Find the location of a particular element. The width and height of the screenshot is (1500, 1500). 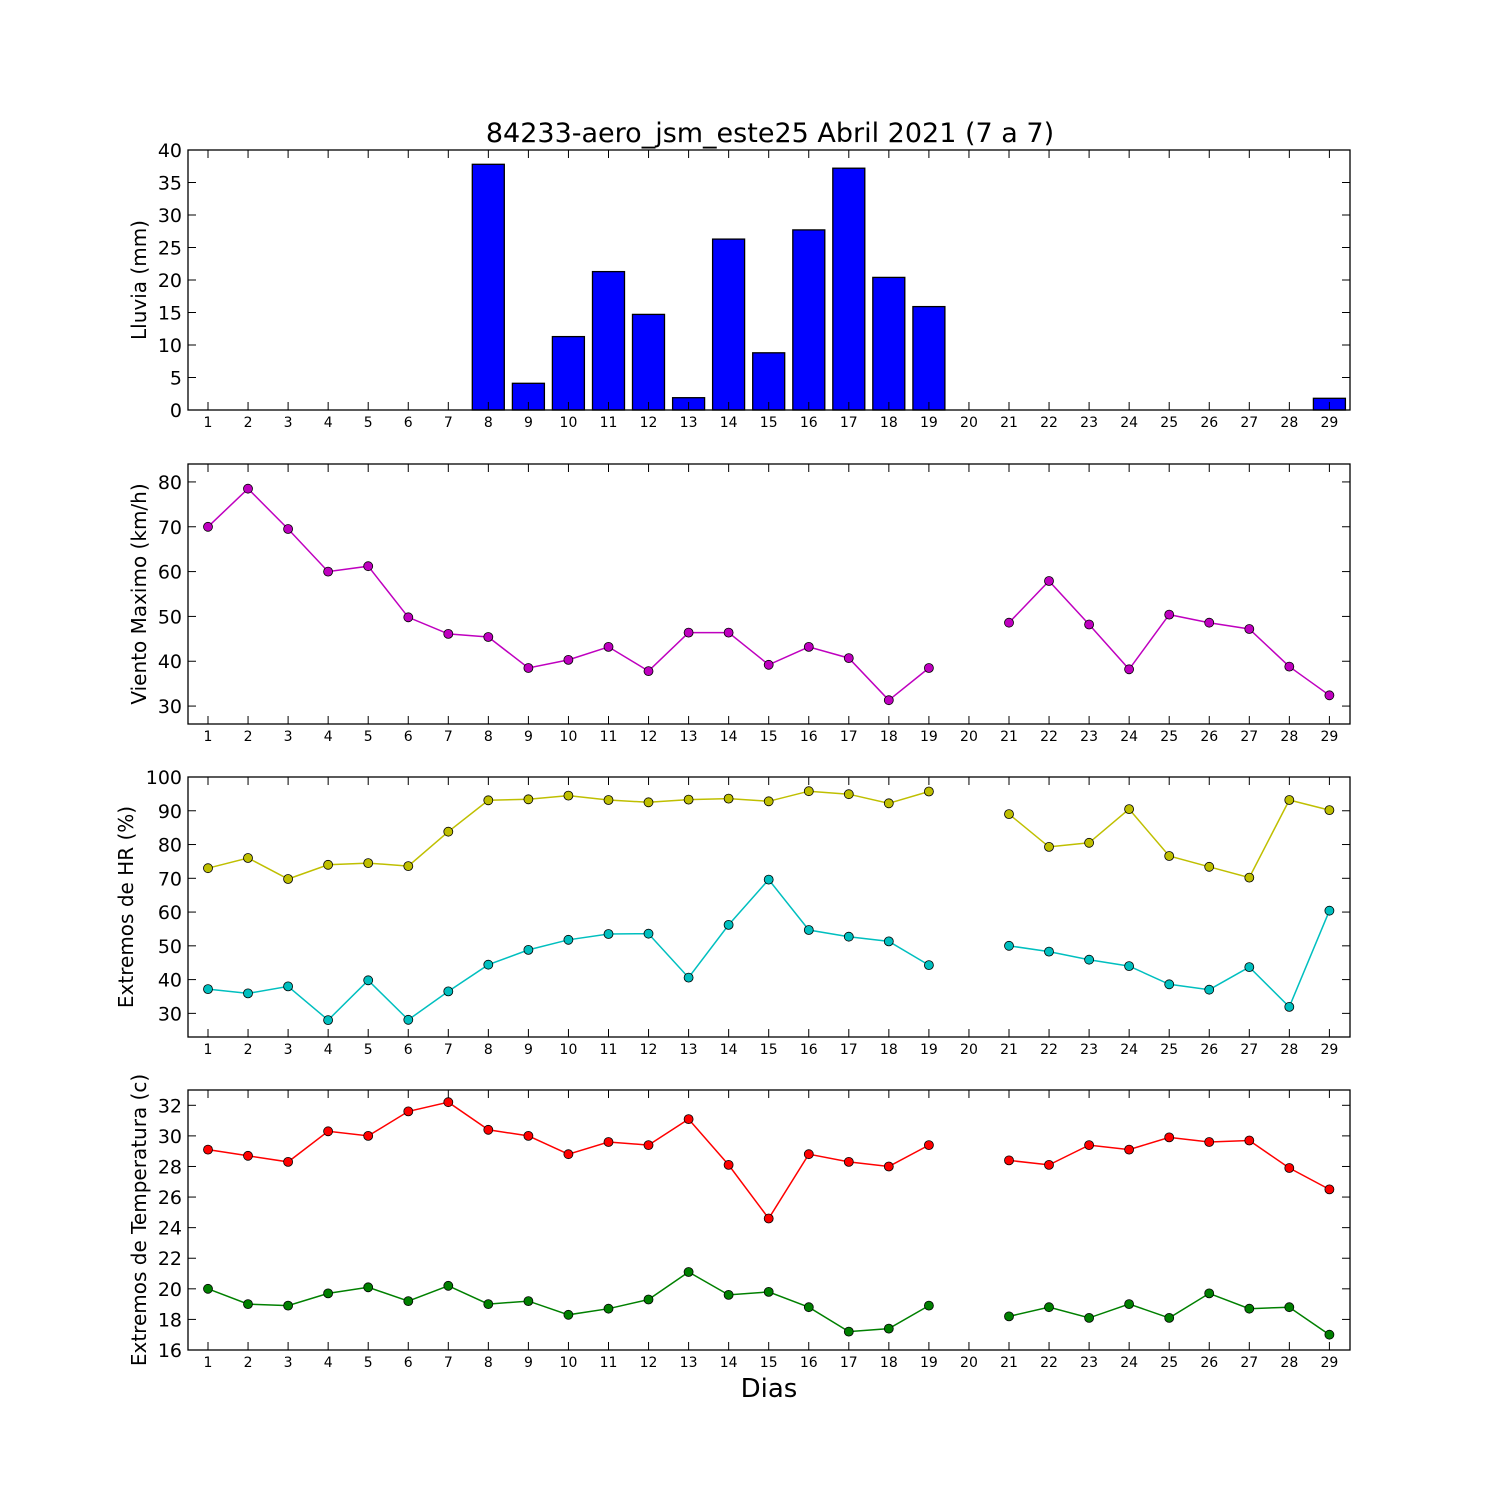

wind-xtick-label-21: 21 is located at coordinates (1009, 737).